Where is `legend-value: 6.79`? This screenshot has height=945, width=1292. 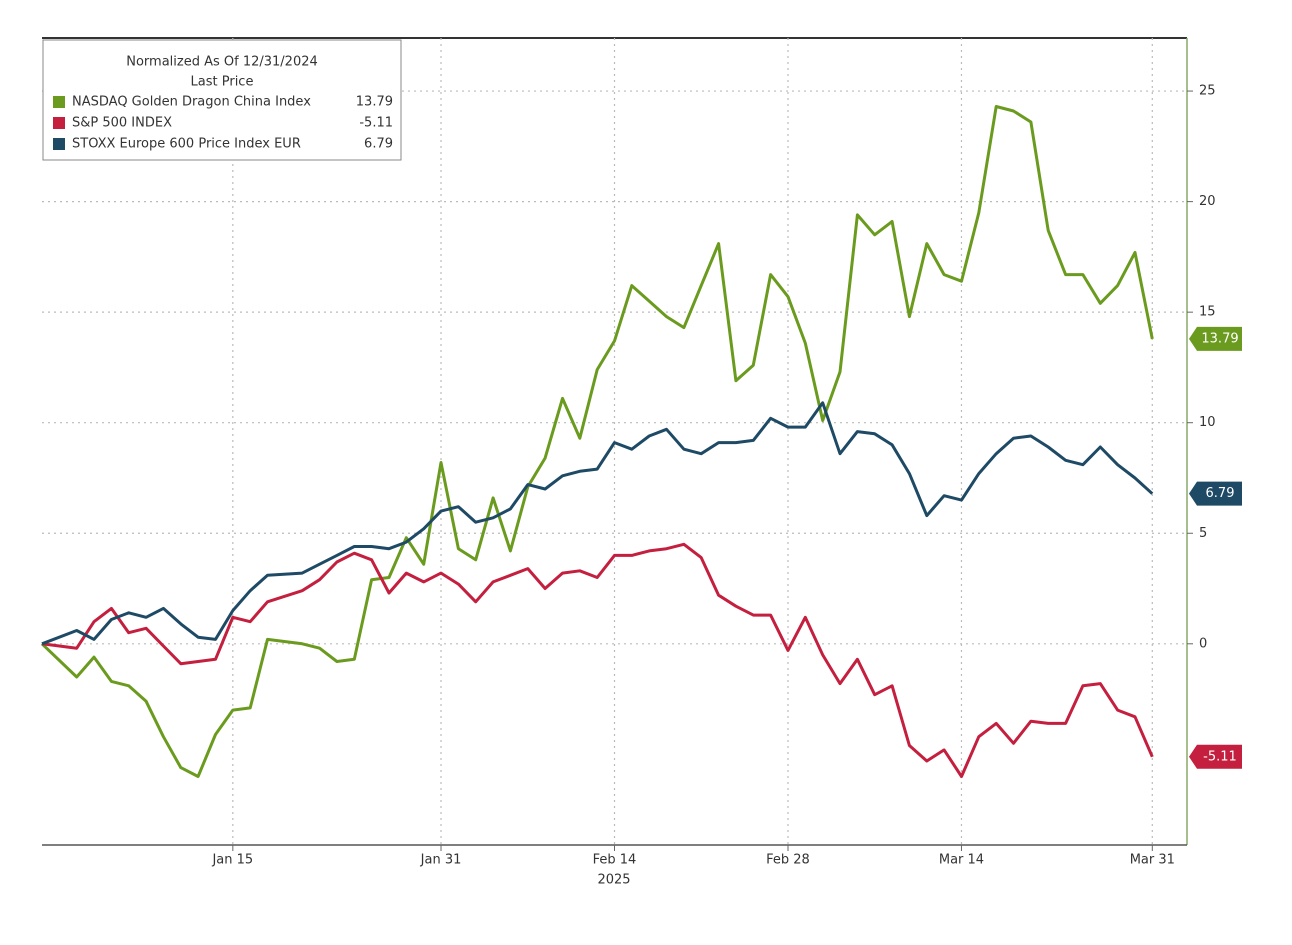
legend-value: 6.79 is located at coordinates (378, 144).